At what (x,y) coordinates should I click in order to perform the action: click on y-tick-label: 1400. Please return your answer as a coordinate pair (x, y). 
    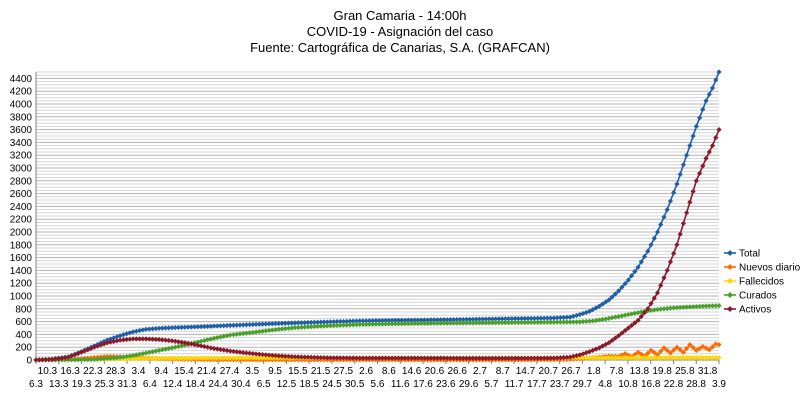
    Looking at the image, I should click on (21, 271).